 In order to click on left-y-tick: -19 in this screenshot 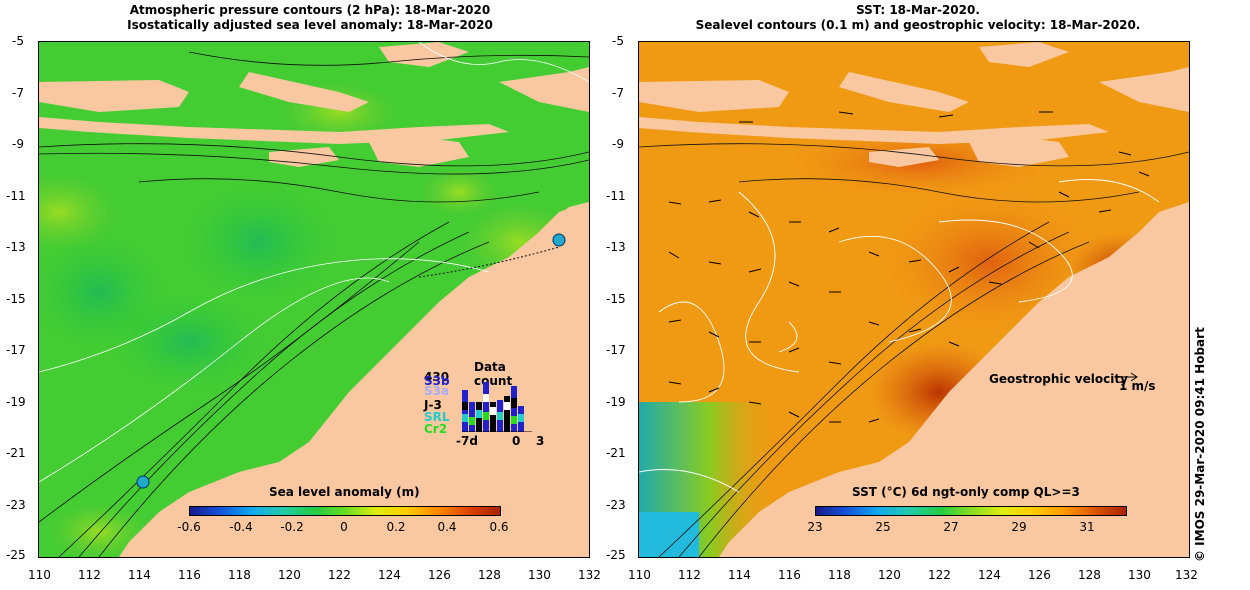, I will do `click(16, 402)`.